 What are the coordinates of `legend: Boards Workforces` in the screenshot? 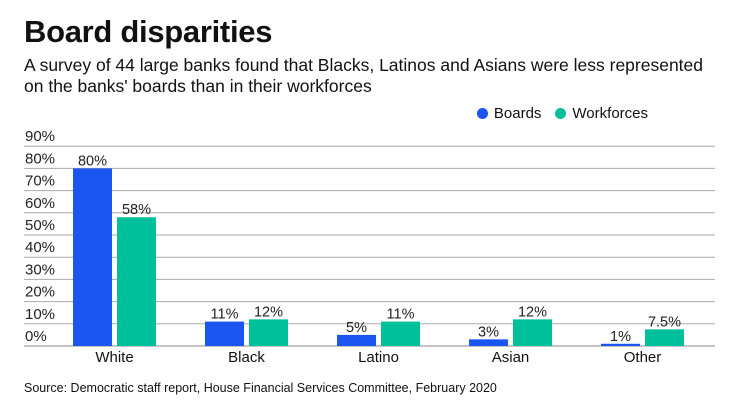 It's located at (562, 113).